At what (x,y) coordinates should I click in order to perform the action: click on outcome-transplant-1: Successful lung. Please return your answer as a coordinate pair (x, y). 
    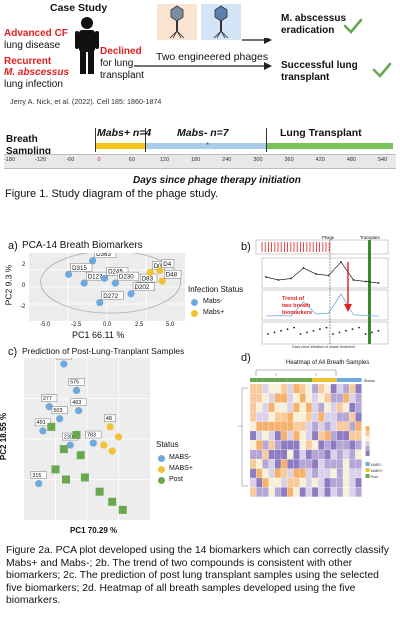
    Looking at the image, I should click on (319, 65).